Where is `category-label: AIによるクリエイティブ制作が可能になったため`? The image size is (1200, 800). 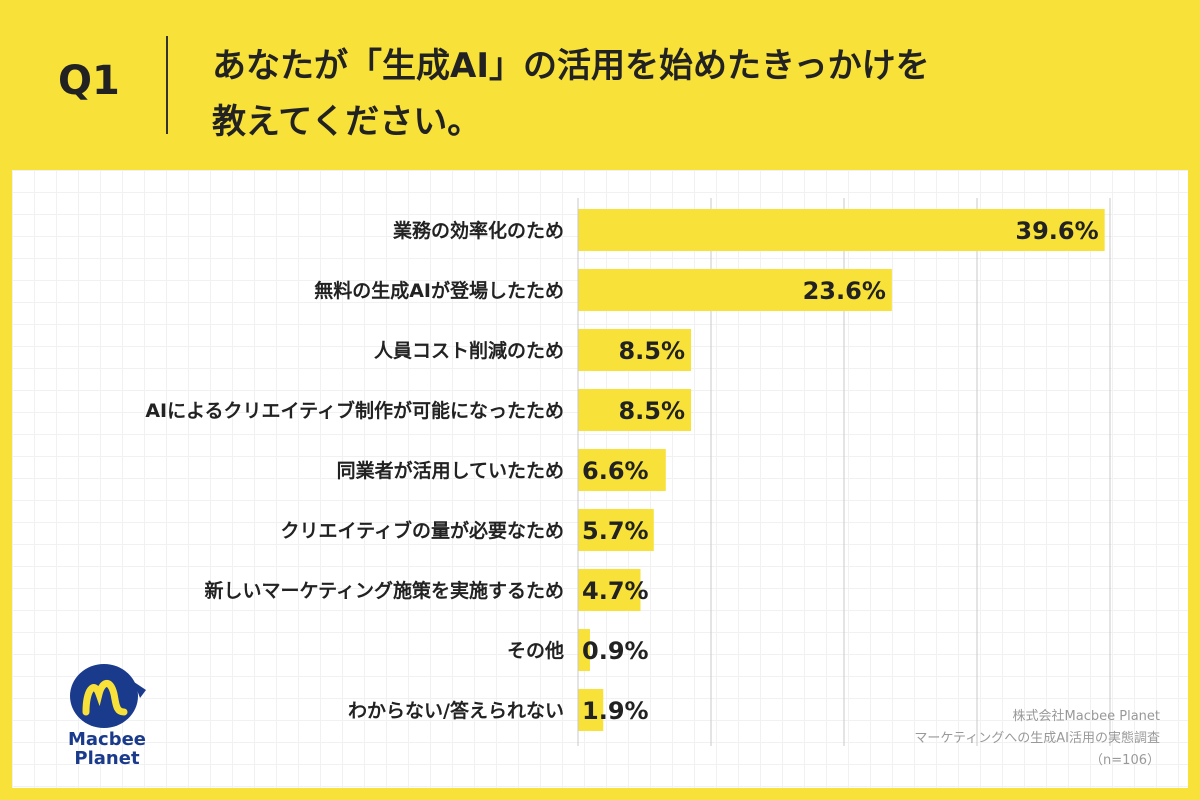 category-label: AIによるクリエイティブ制作が可能になったため is located at coordinates (354, 410).